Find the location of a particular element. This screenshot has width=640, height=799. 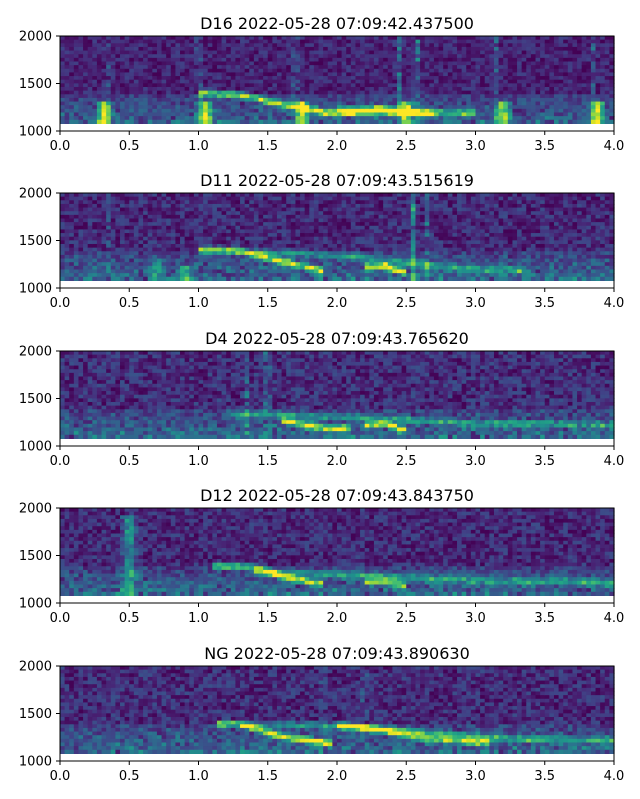

chart-title: D4 2022-05-28 07:09:43.765620 is located at coordinates (337, 338).